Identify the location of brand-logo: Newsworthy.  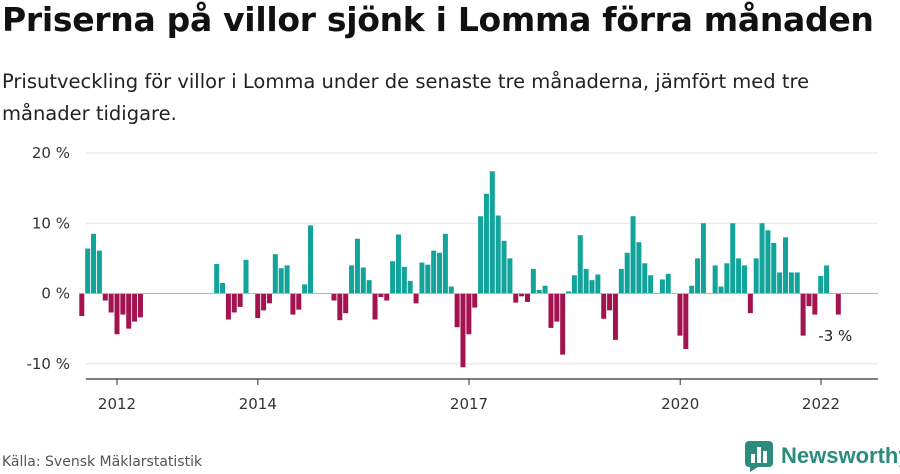
(822, 456).